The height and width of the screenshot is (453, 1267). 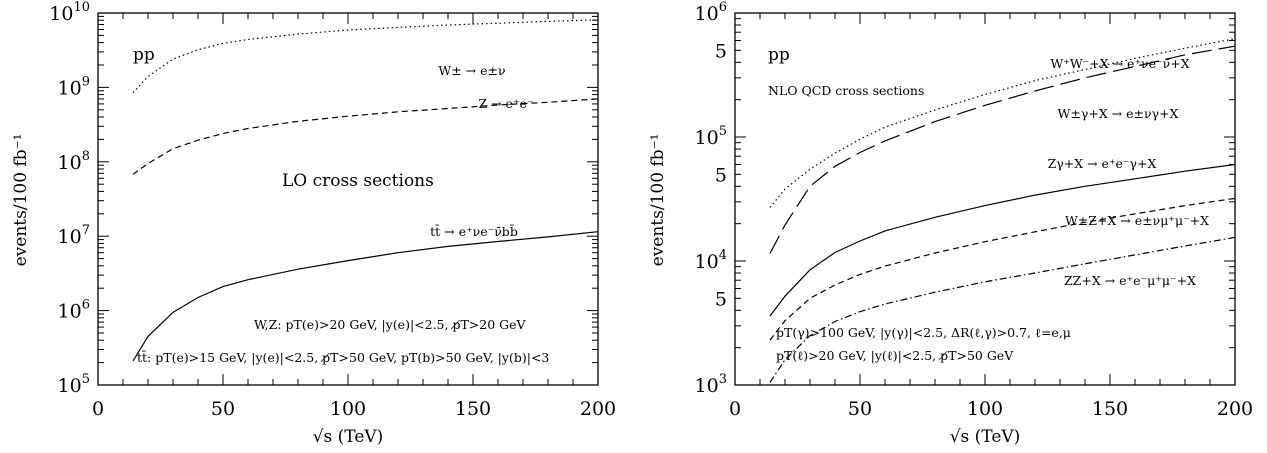 What do you see at coordinates (711, 384) in the screenshot?
I see `y-tick-label: 10³` at bounding box center [711, 384].